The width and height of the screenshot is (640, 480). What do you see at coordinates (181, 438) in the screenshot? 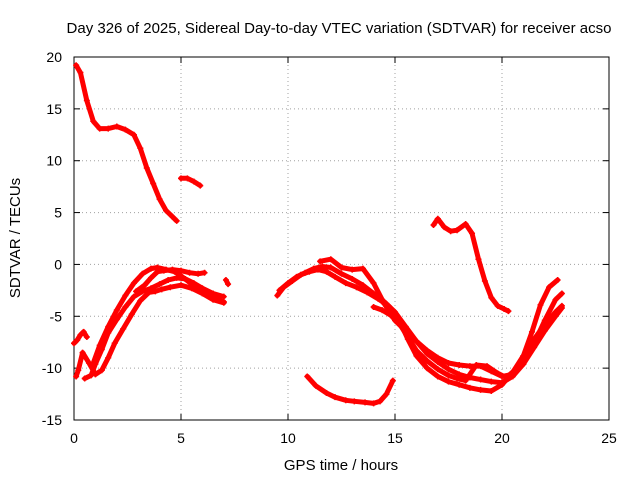
I see `x-tick-label: 5` at bounding box center [181, 438].